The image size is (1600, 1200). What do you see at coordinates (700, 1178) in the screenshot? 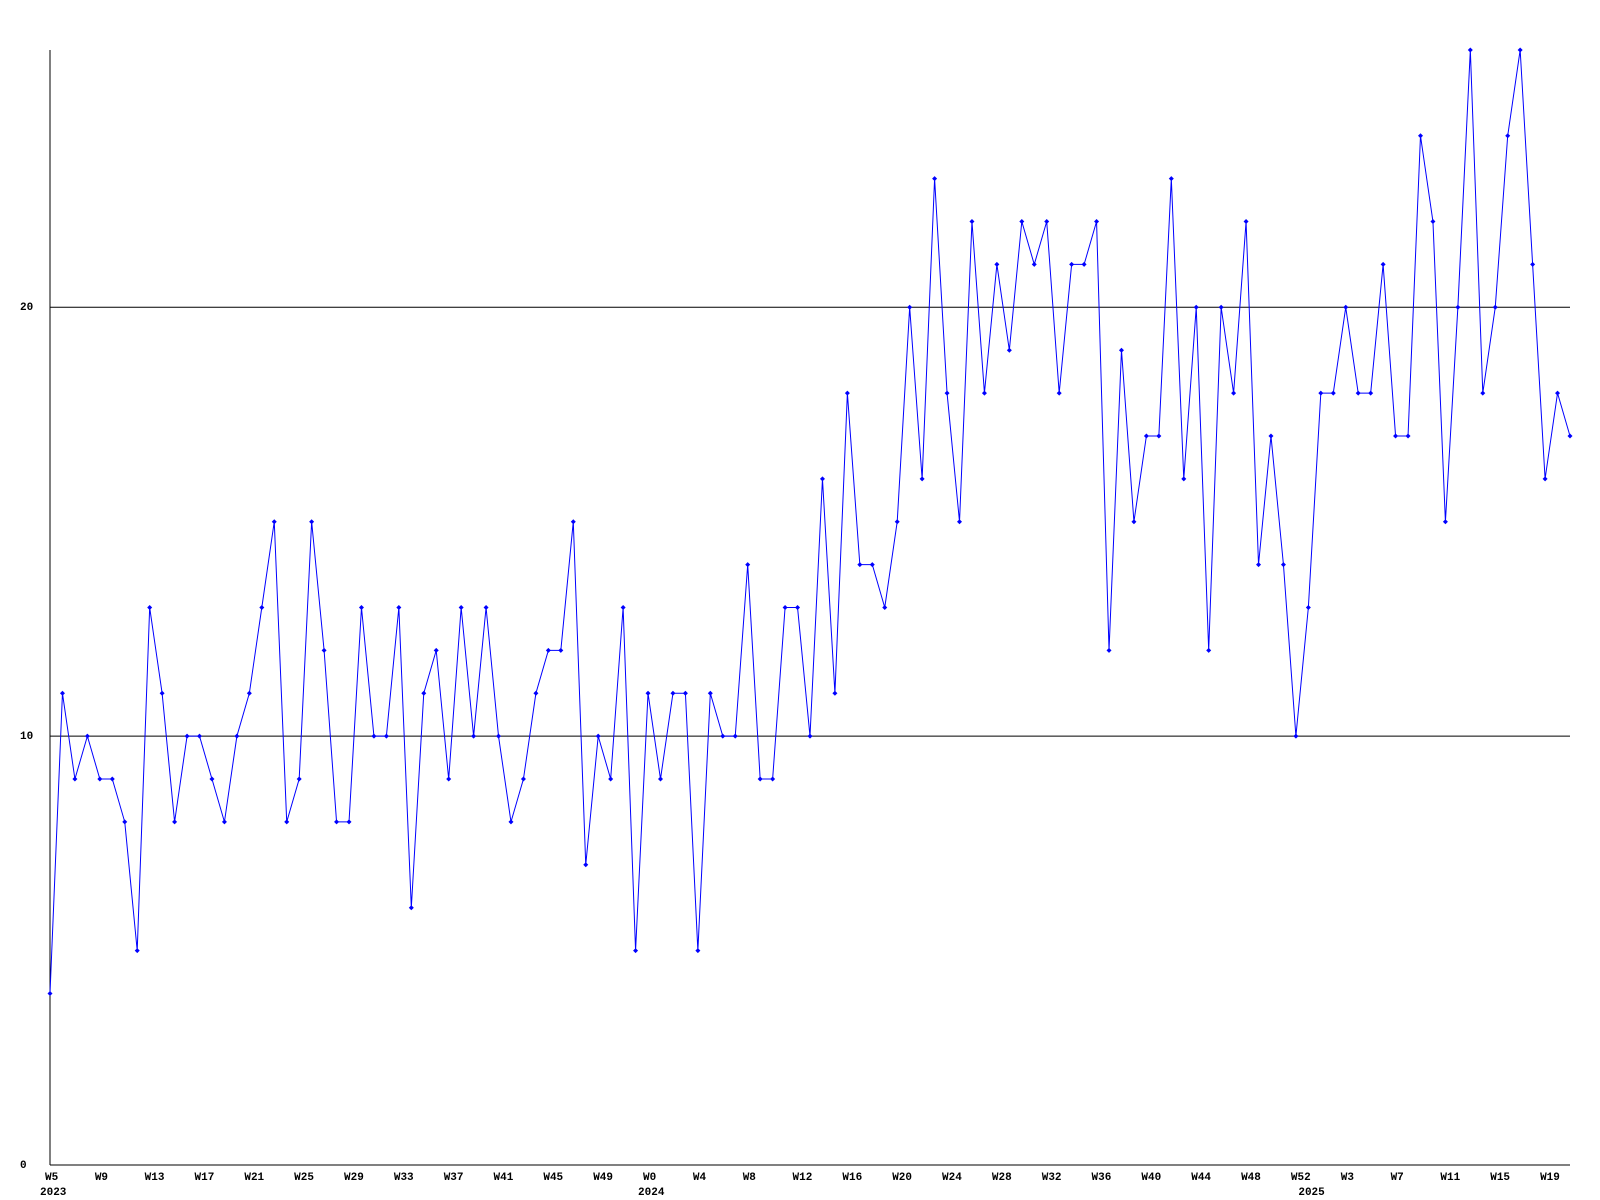
I see `x-tick-label: W4` at bounding box center [700, 1178].